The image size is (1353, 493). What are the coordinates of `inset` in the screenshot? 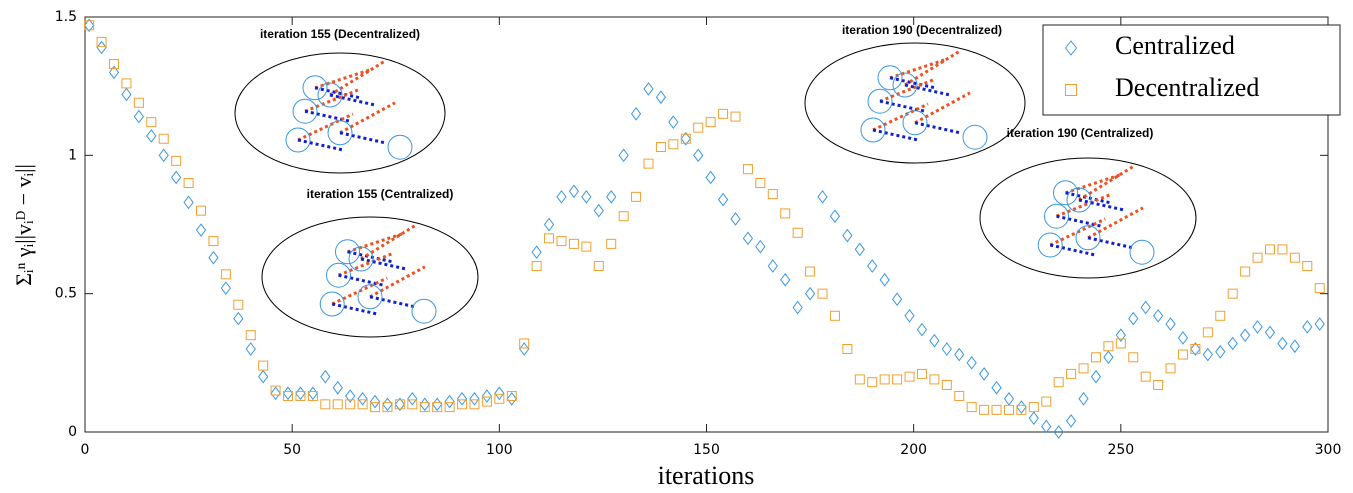 It's located at (370, 277).